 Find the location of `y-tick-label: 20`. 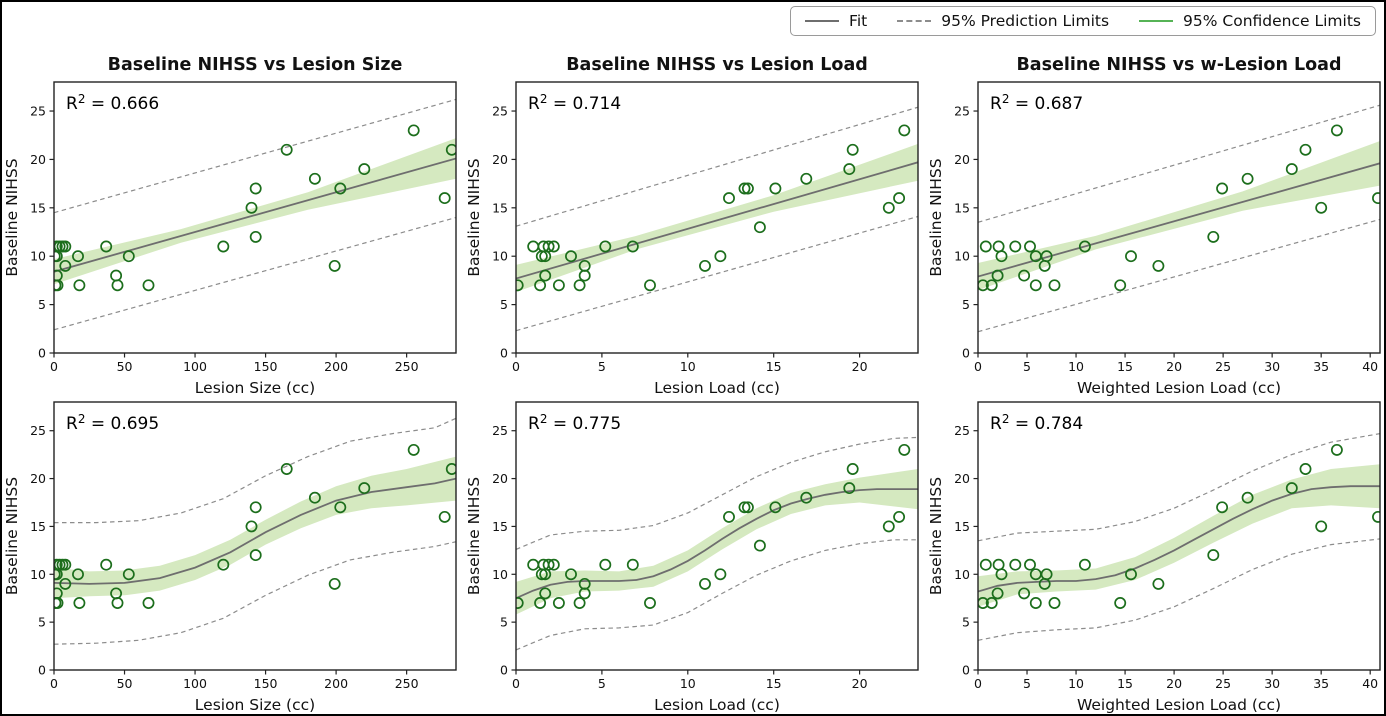

y-tick-label: 20 is located at coordinates (500, 159).